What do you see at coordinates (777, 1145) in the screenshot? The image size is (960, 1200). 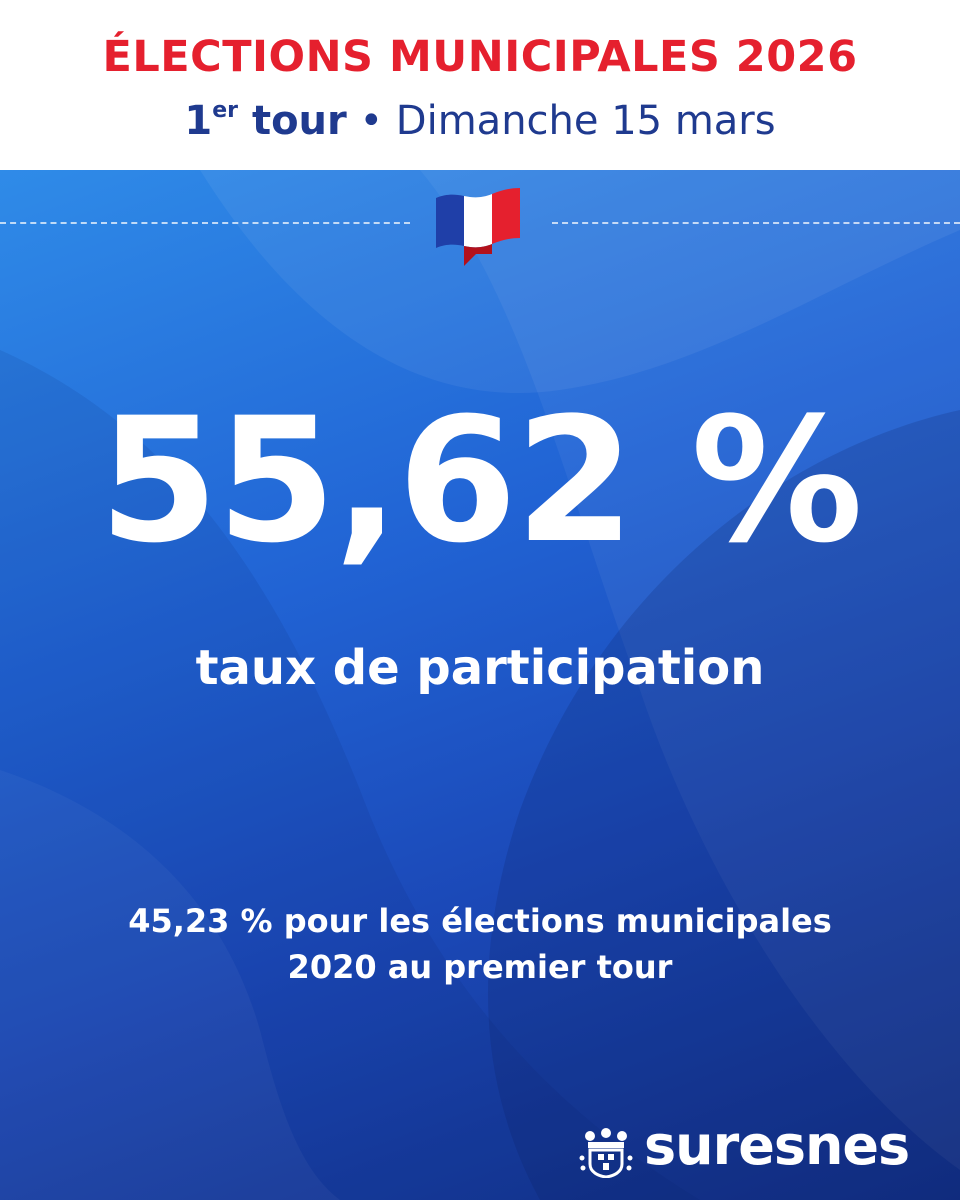 I see `suresnes-wordmark: suresnes` at bounding box center [777, 1145].